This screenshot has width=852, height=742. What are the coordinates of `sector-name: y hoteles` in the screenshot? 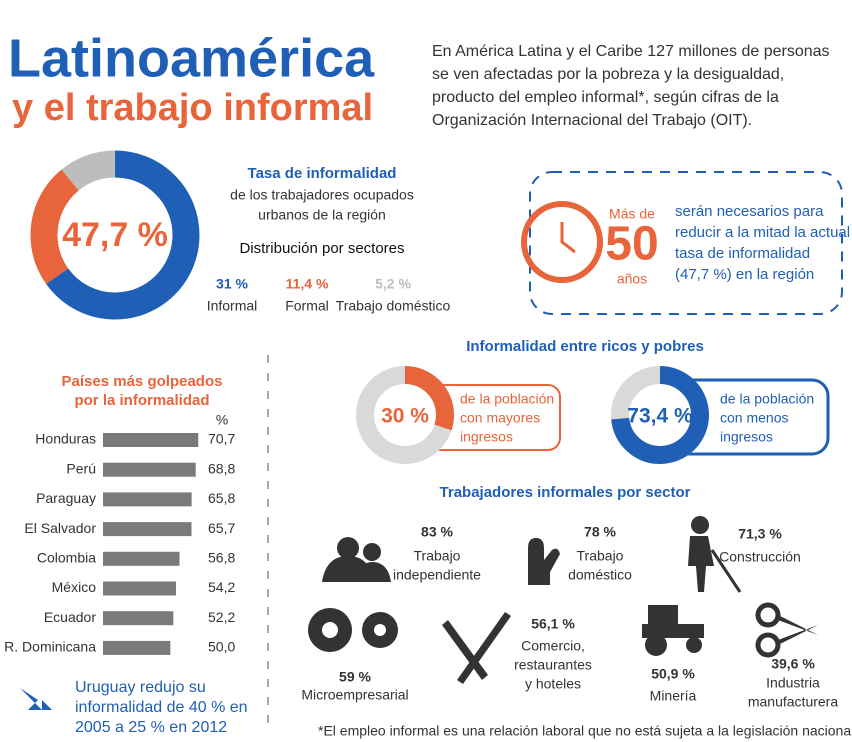 It's located at (553, 684).